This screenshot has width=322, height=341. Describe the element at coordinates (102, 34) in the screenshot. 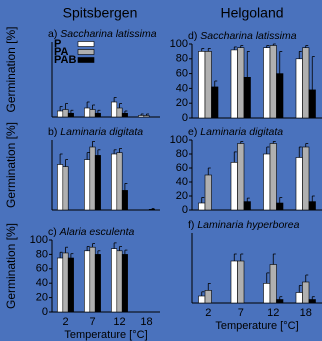

I see `panel-title: a) Saccharina latissima` at that location.